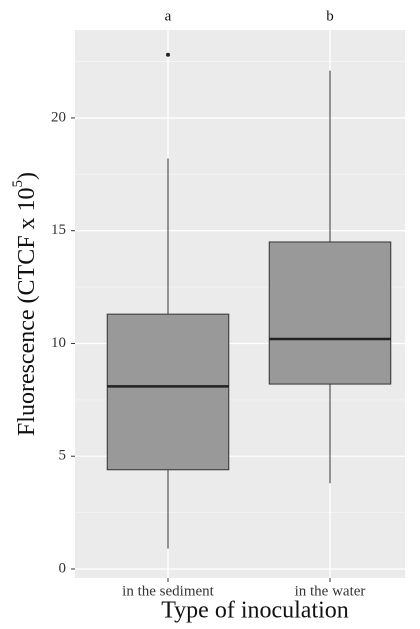 The height and width of the screenshot is (629, 420). Describe the element at coordinates (18, 184) in the screenshot. I see `y-axis-title-superscript: 5` at that location.